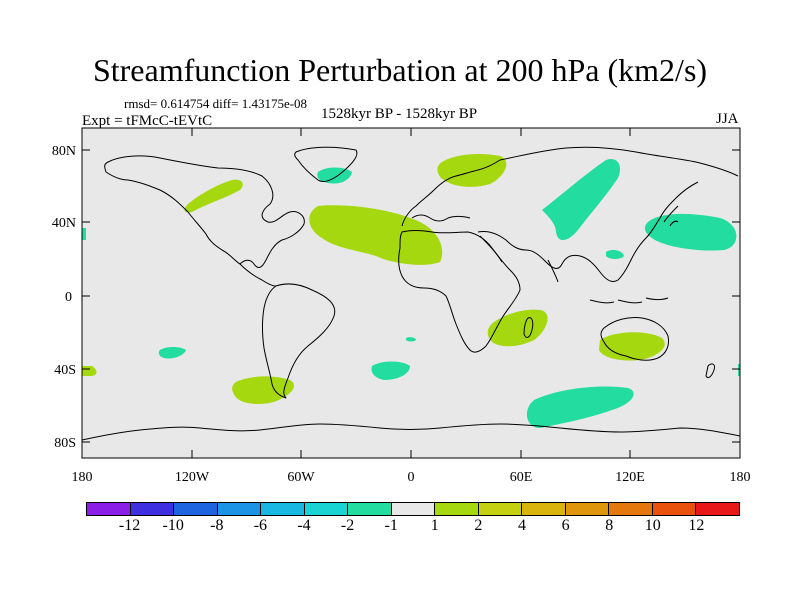 The image size is (800, 600). What do you see at coordinates (690, 232) in the screenshot?
I see `north-pacific-japan-negative` at bounding box center [690, 232].